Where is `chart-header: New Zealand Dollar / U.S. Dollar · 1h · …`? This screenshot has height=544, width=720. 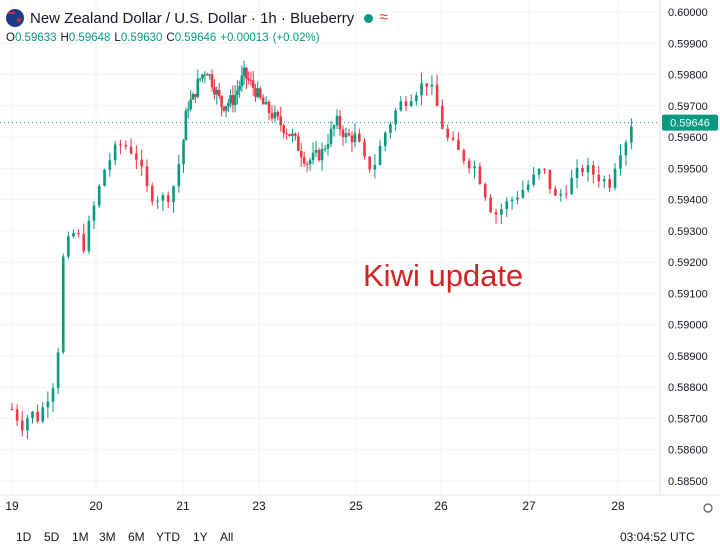 chart-header: New Zealand Dollar / U.S. Dollar · 1h · … is located at coordinates (197, 18).